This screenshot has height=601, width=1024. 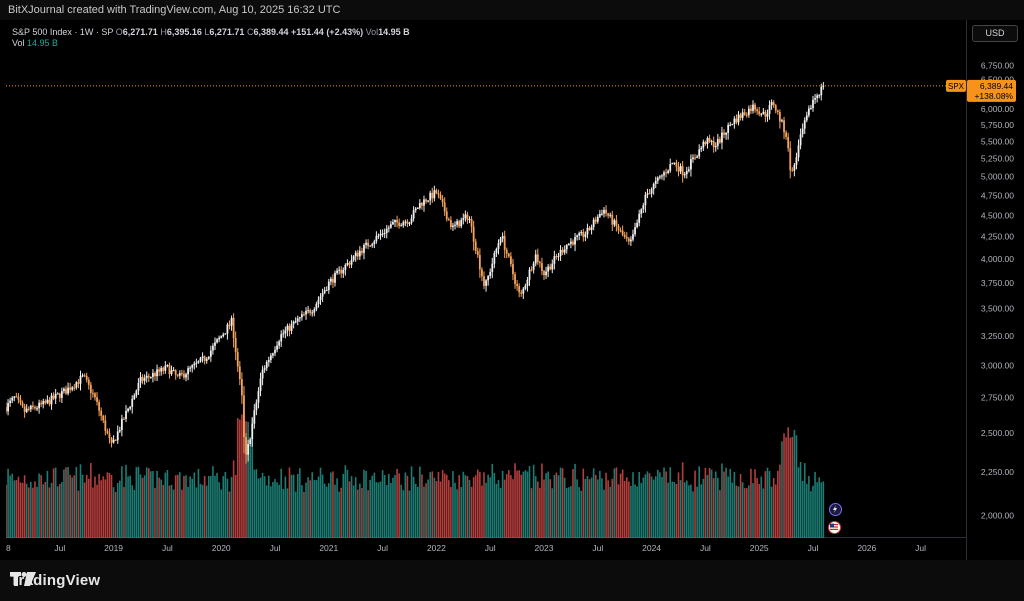 I want to click on tradingview-brand: TradingView, so click(x=55, y=580).